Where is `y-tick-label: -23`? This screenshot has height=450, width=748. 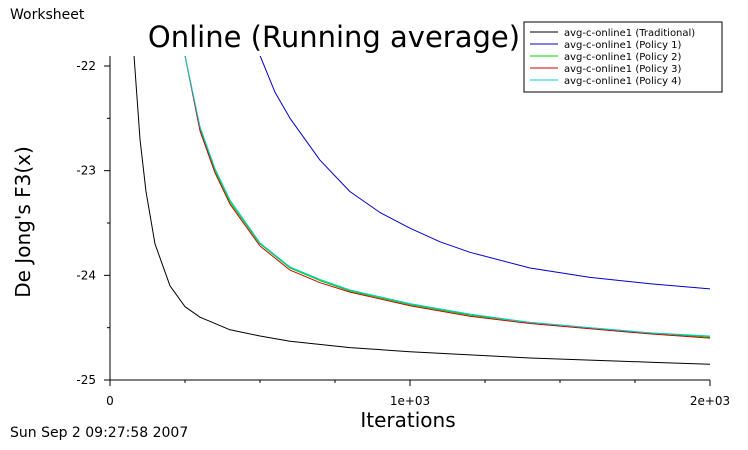
y-tick-label: -23 is located at coordinates (86, 171).